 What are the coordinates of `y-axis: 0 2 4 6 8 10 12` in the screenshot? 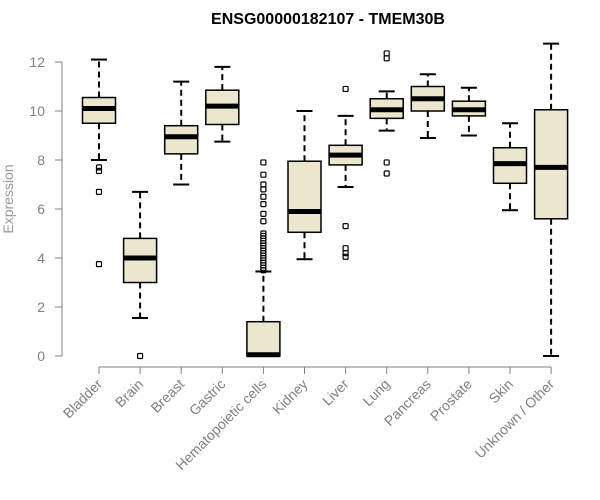 It's located at (46, 209).